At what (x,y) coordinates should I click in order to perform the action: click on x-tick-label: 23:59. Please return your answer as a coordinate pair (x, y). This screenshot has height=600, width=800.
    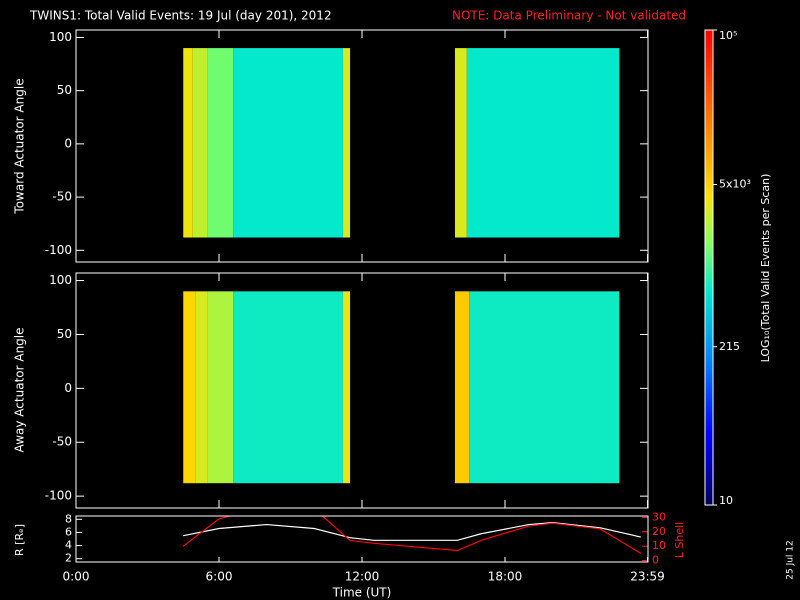
    Looking at the image, I should click on (647, 577).